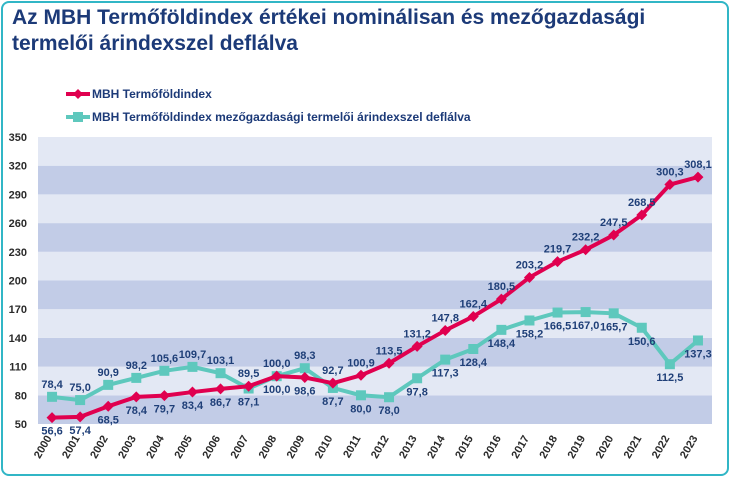 This screenshot has height=477, width=730. Describe the element at coordinates (605, 447) in the screenshot. I see `x-tick-label: 2020` at that location.